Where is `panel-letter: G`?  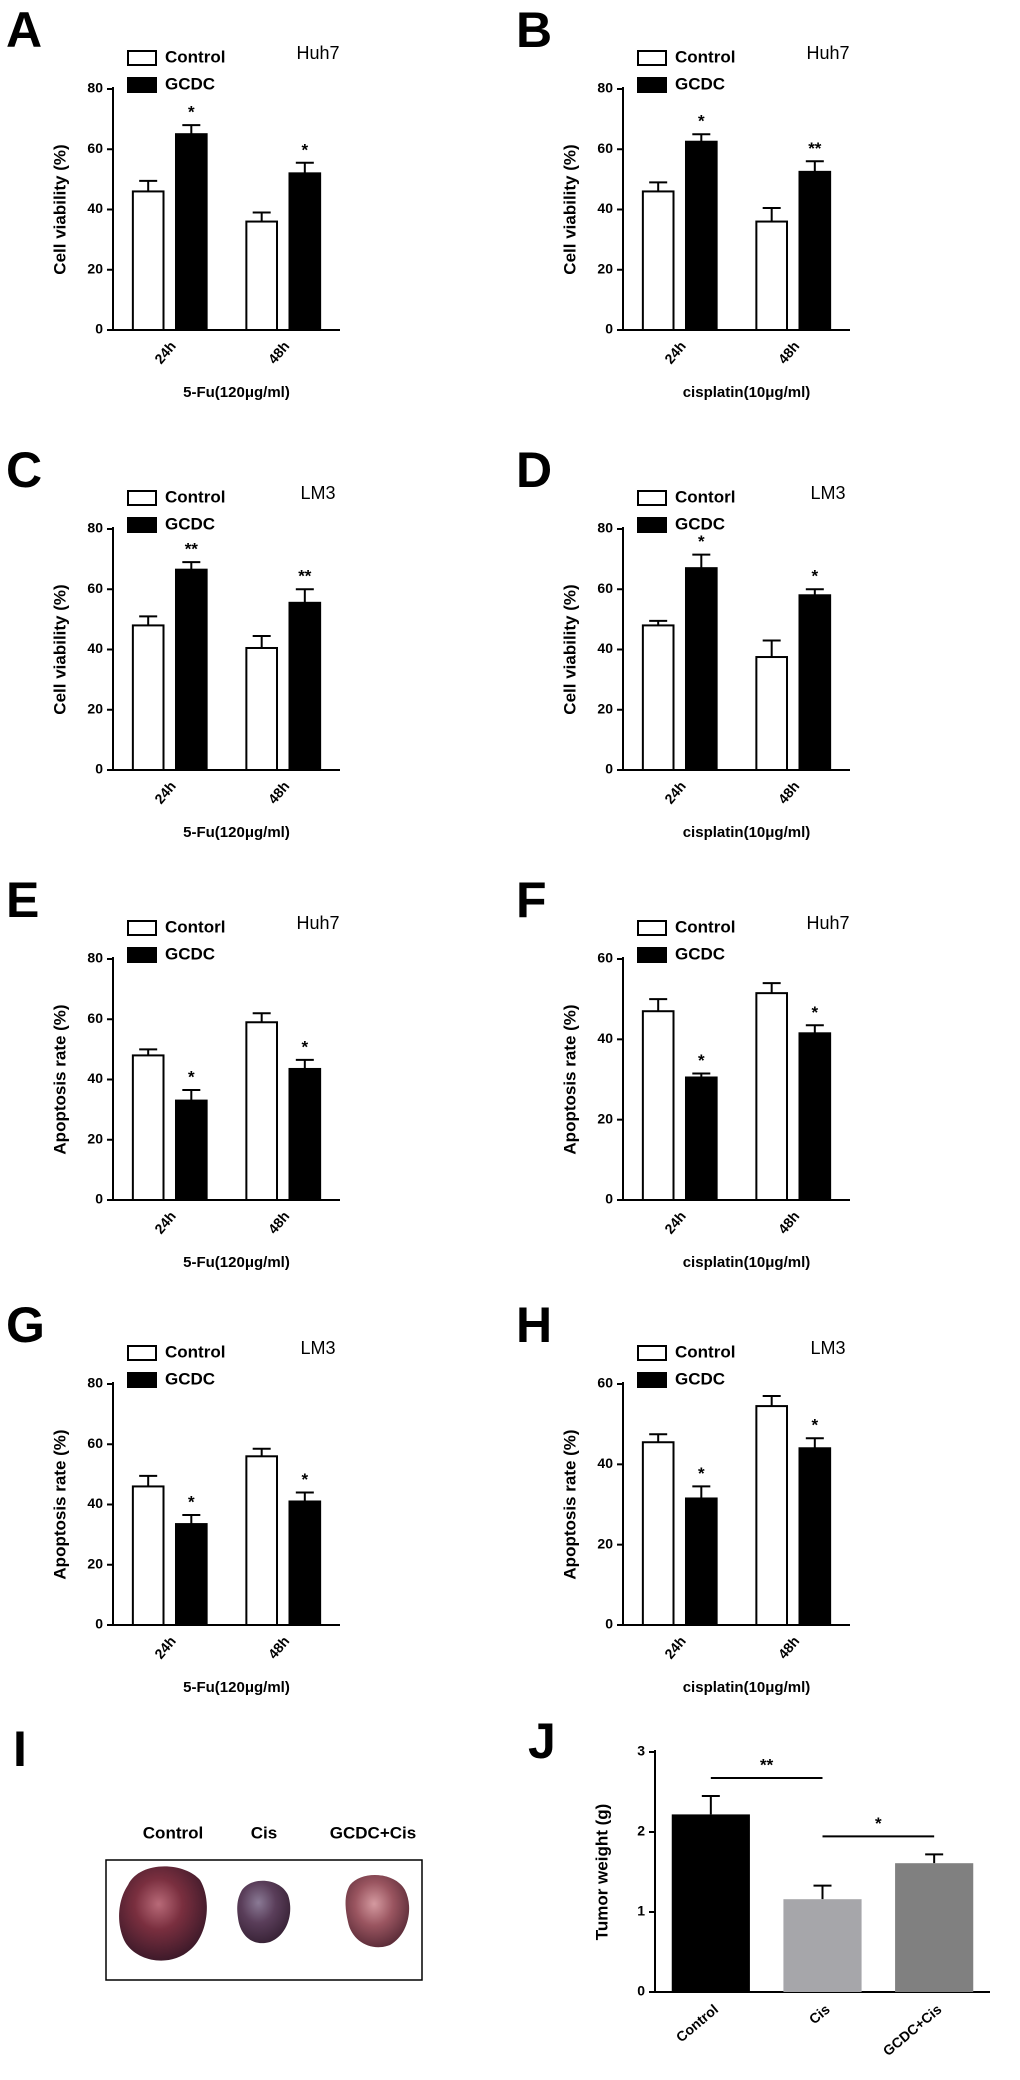
panel-letter: G is located at coordinates (25, 1325).